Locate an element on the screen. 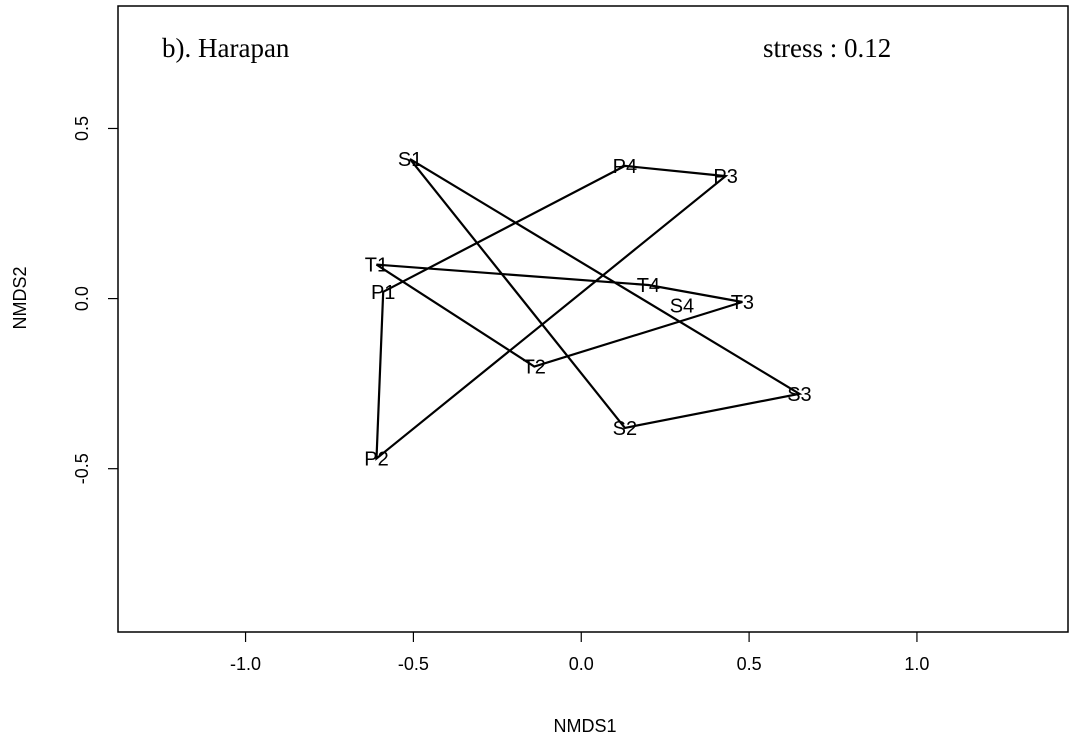 Image resolution: width=1074 pixels, height=742 pixels. point-label-t3: T3 is located at coordinates (742, 303).